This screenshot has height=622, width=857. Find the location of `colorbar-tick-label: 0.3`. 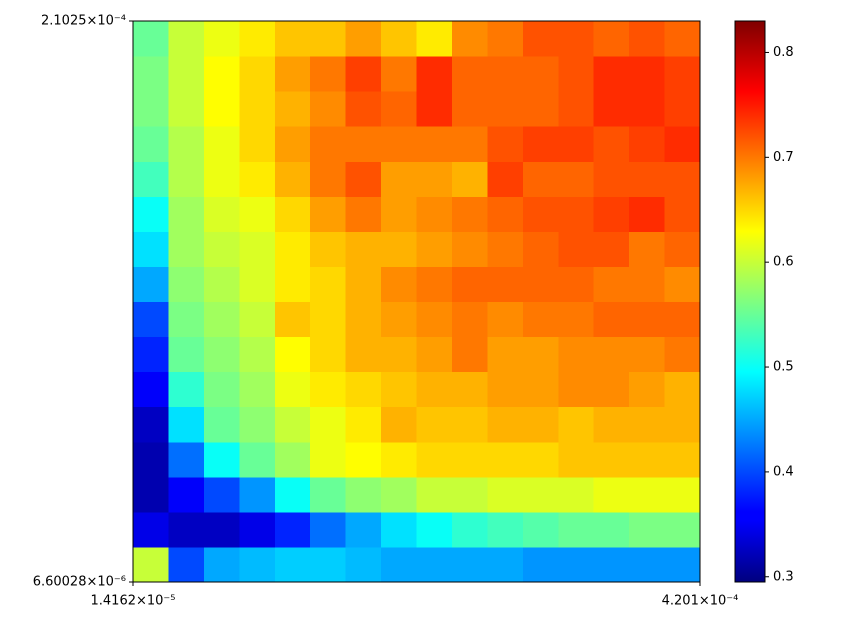

colorbar-tick-label: 0.3 is located at coordinates (783, 576).